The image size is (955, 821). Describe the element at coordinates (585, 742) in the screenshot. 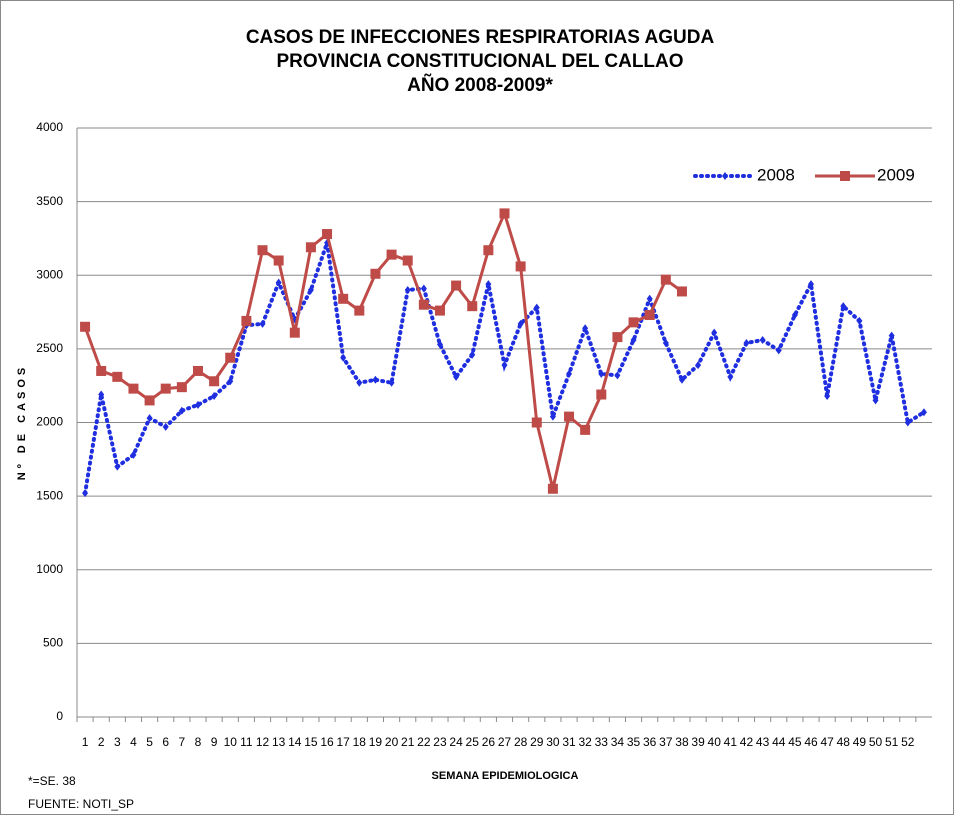

I see `x-tick-label: 32` at that location.